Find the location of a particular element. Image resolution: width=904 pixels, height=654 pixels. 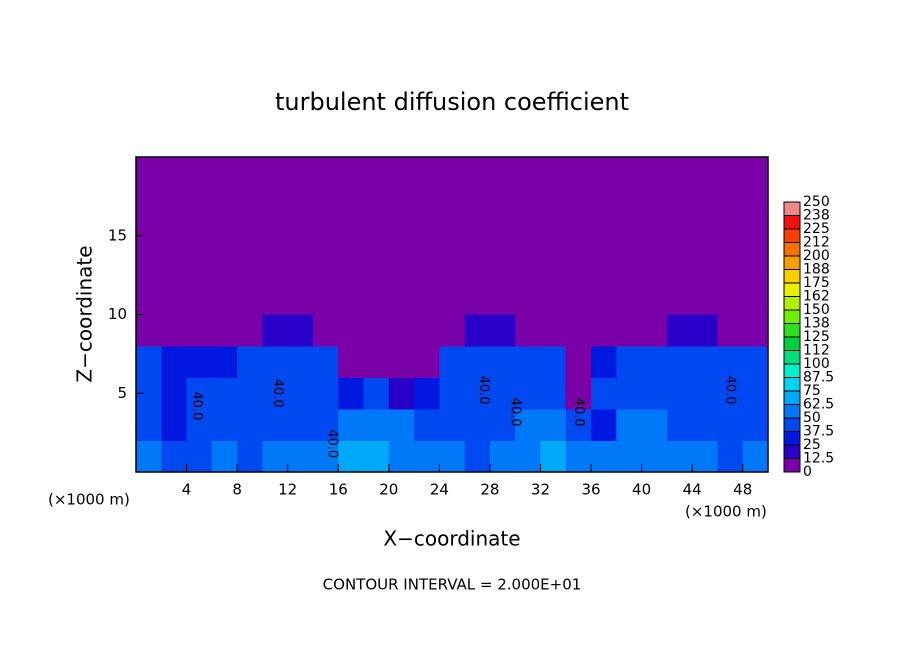

colorbar-label: 50 is located at coordinates (812, 418).